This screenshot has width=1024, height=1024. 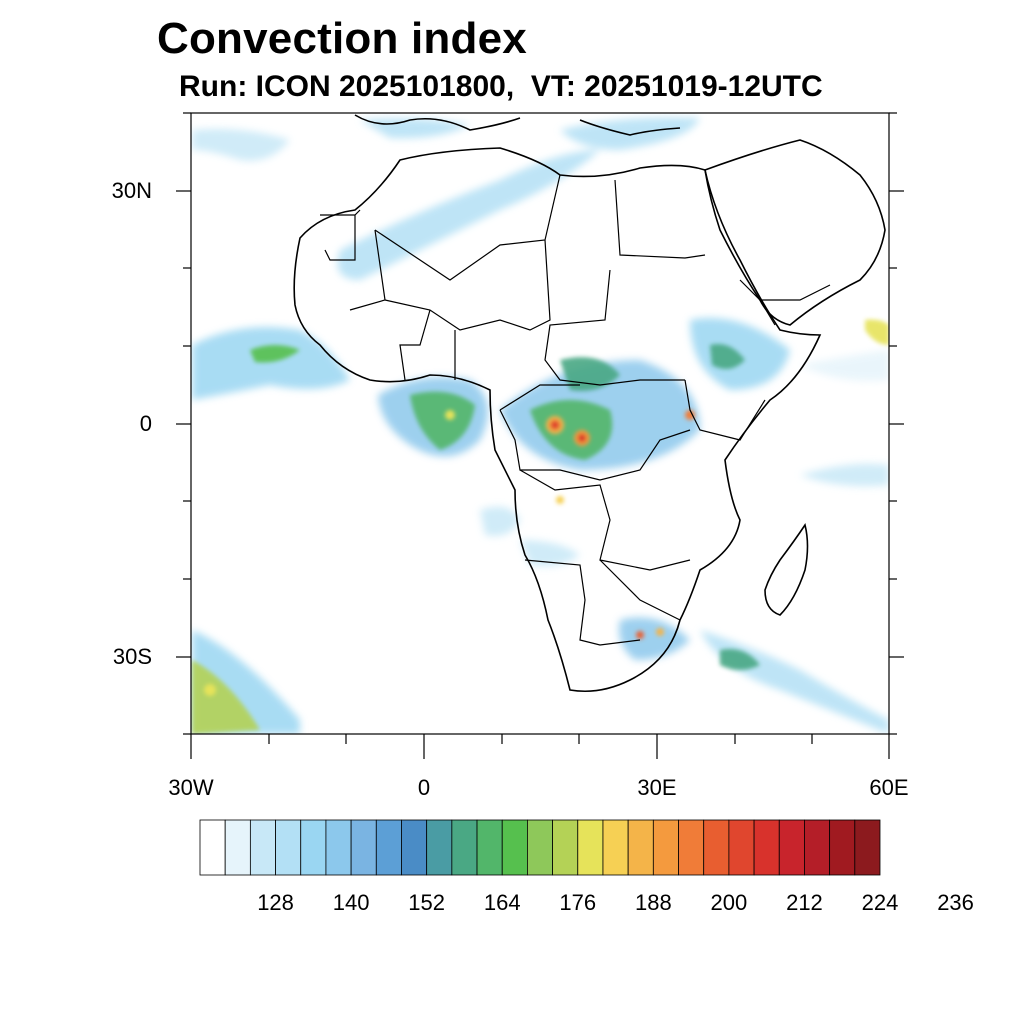 I want to click on lon-label-0: 0, so click(x=424, y=787).